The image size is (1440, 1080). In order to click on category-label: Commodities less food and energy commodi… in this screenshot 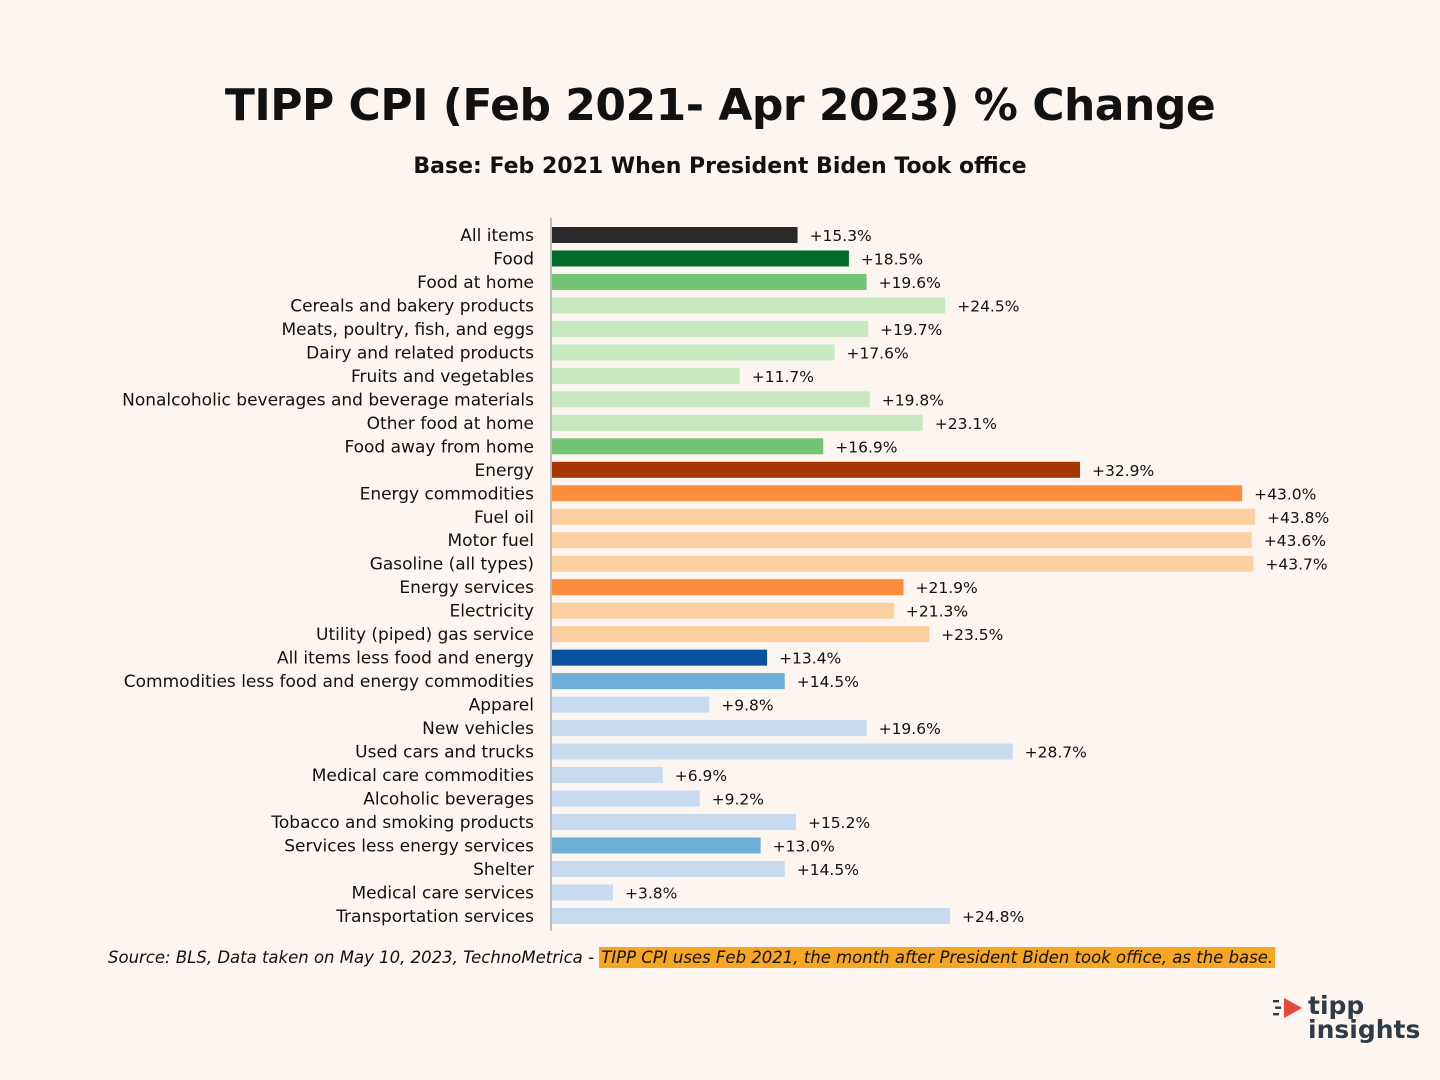, I will do `click(329, 682)`.